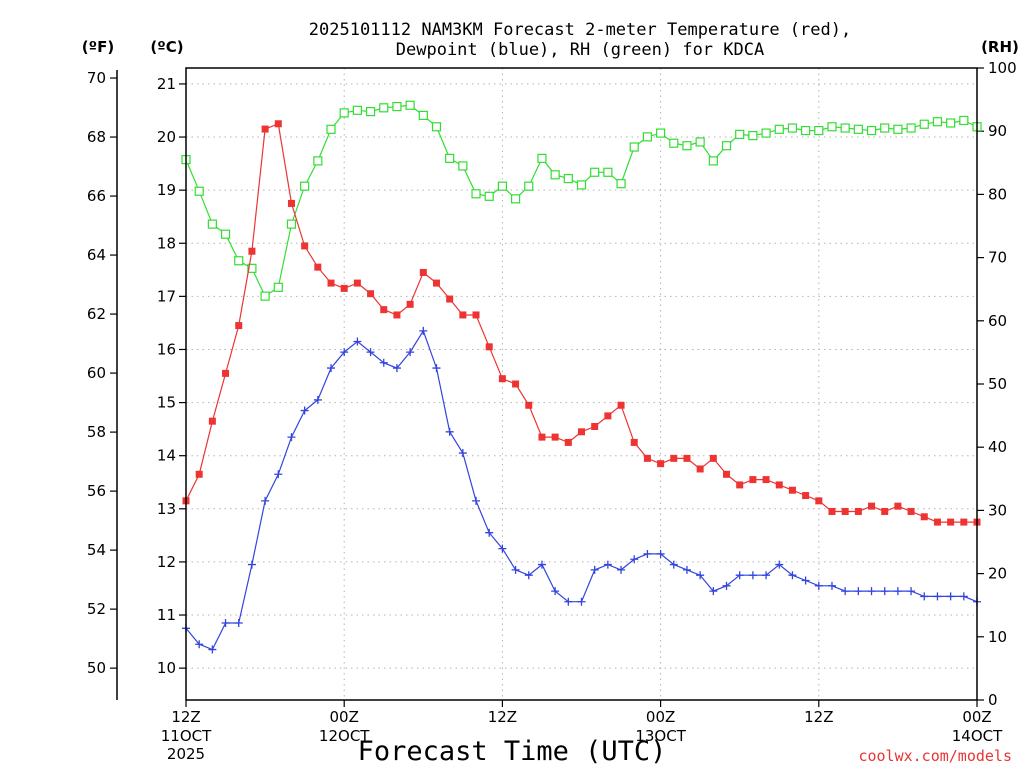 Image resolution: width=1024 pixels, height=768 pixels. I want to click on rh-unit-label: (RH), so click(1000, 47).